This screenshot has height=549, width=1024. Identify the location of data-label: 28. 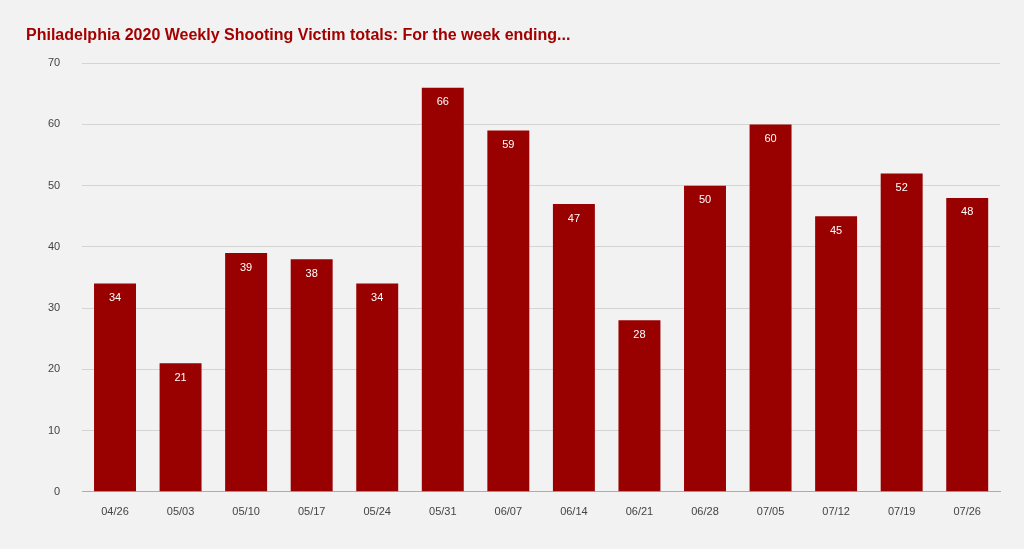
(639, 333).